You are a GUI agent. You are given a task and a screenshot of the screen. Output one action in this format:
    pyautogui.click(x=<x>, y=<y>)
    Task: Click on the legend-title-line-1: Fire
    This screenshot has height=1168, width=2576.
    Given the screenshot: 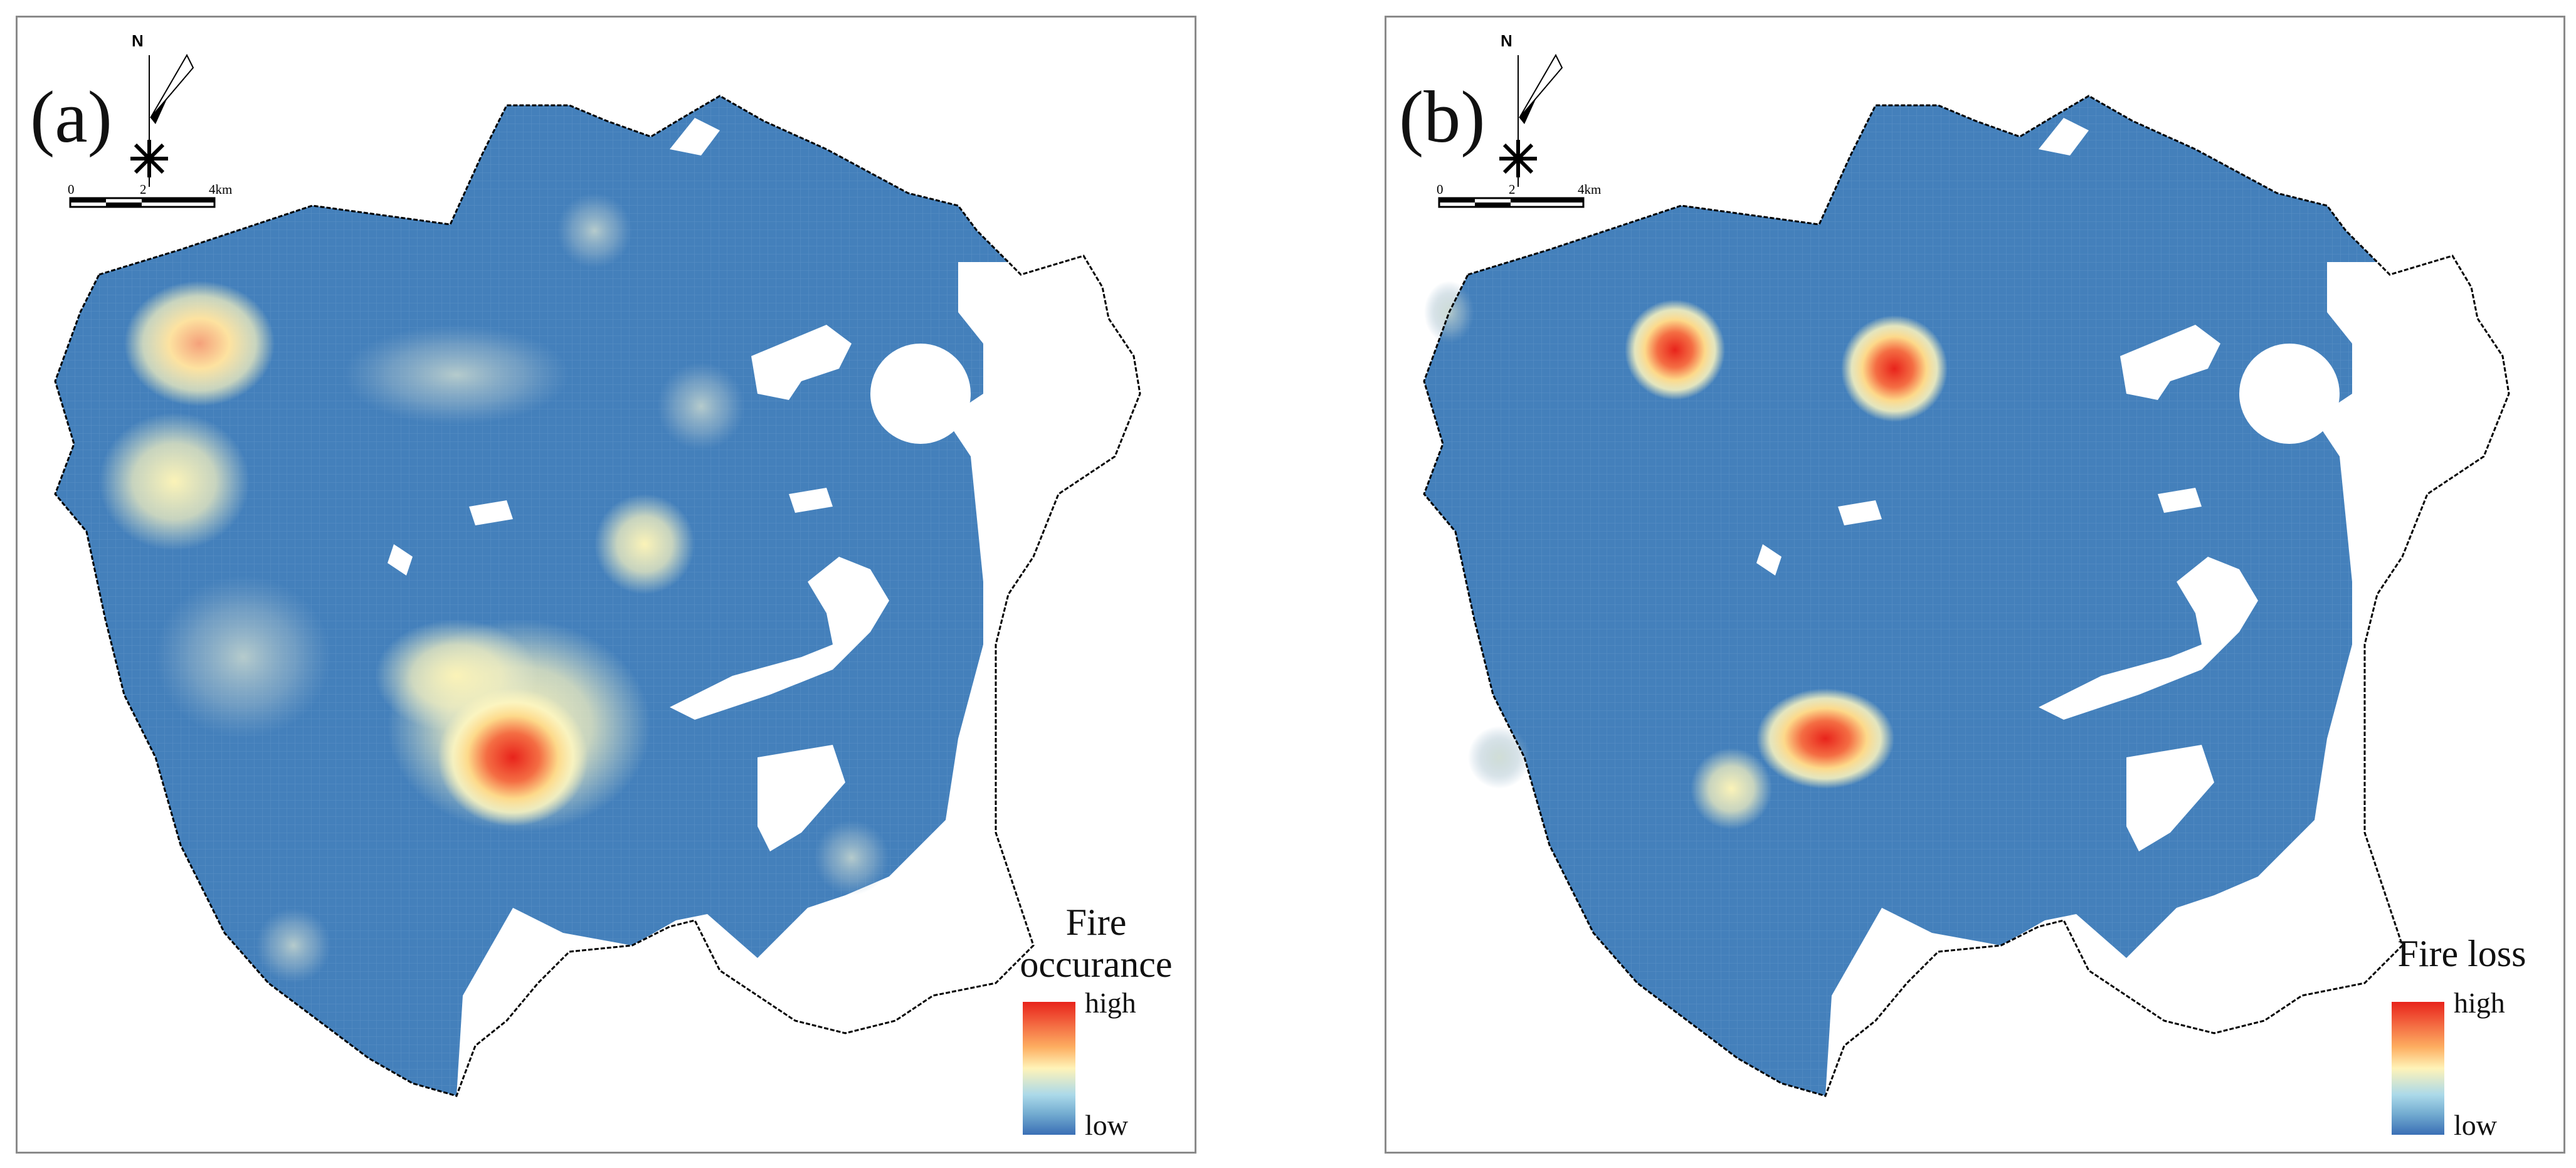 What is the action you would take?
    pyautogui.click(x=1096, y=922)
    